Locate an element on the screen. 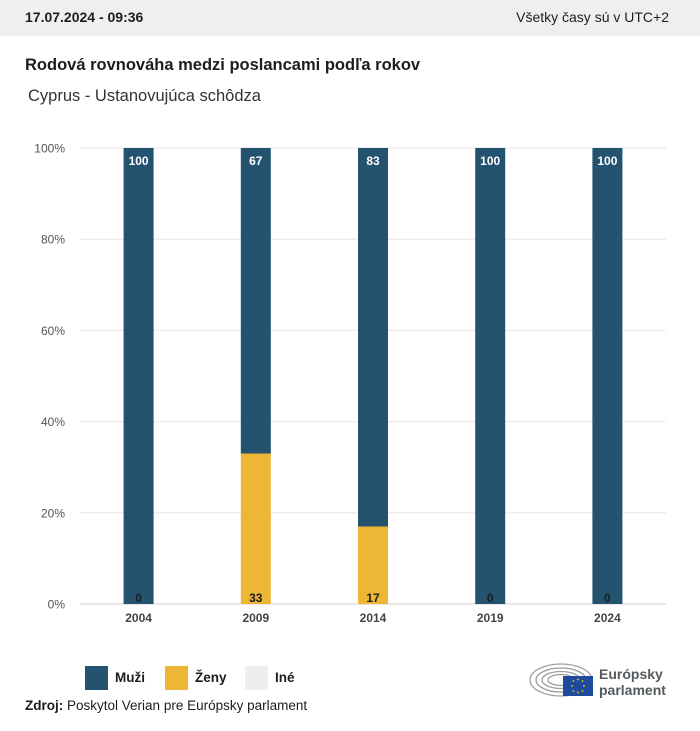 This screenshot has width=700, height=731. y-tick-label: 80% is located at coordinates (53, 240).